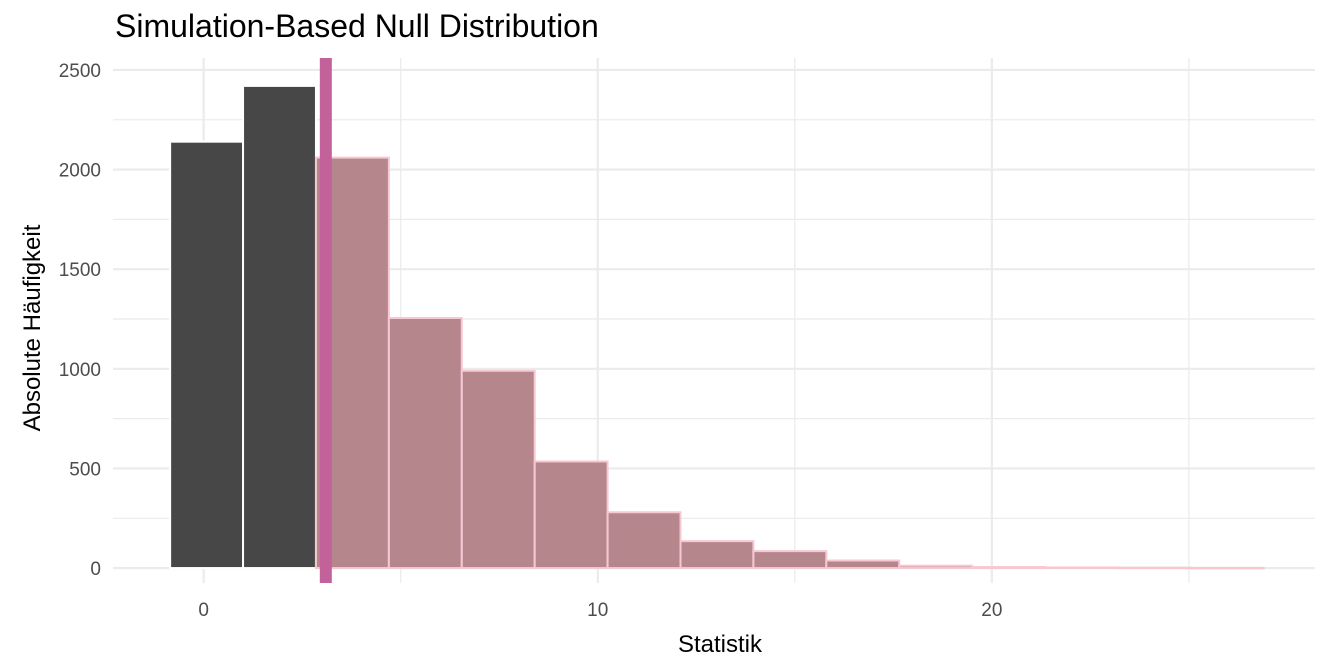  Describe the element at coordinates (720, 644) in the screenshot. I see `x-axis-title: Statistik` at that location.